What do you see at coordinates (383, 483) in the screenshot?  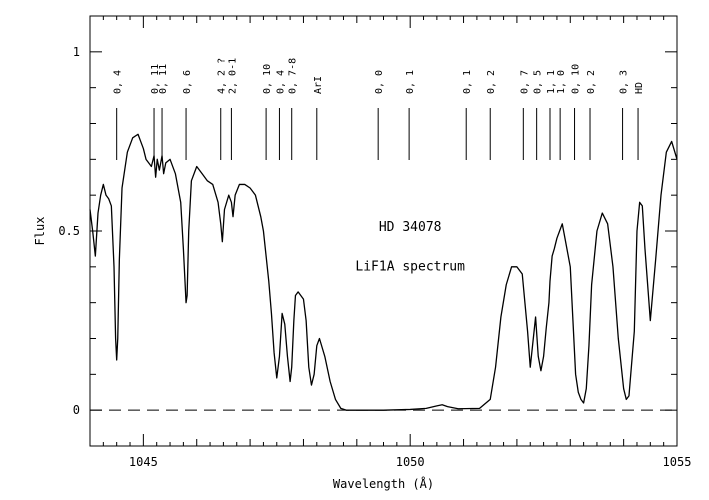 I see `x-axis-label: Wavelength (Å)` at bounding box center [383, 483].